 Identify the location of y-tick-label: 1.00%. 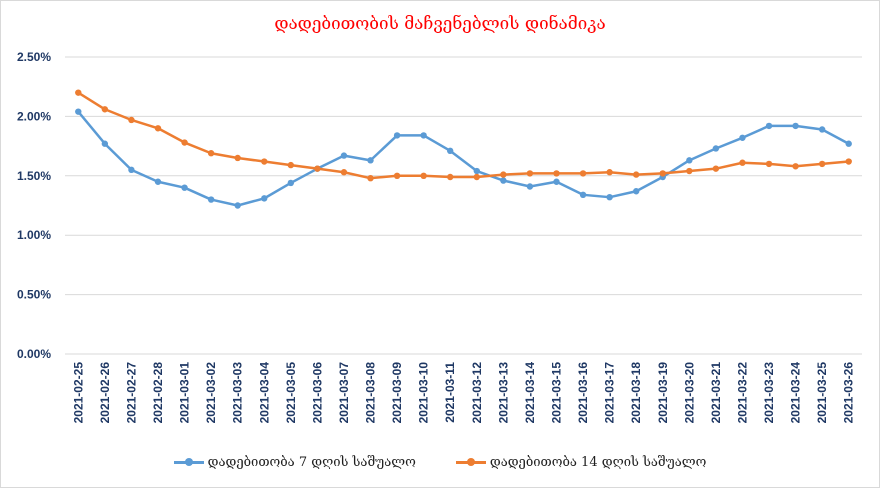
(34, 235).